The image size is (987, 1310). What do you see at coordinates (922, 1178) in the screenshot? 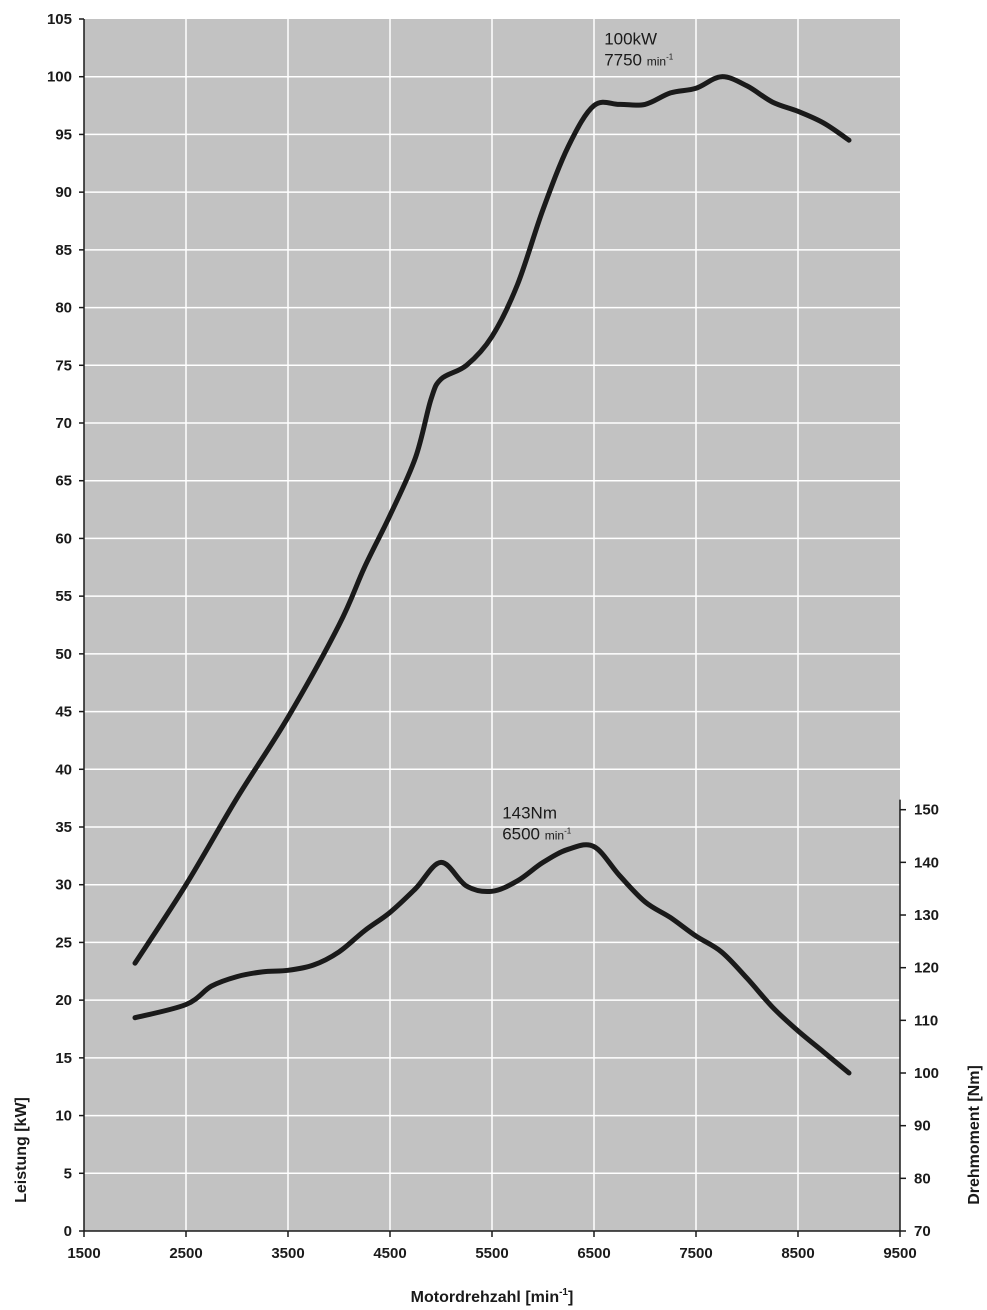
I see `right-y-tick-label: 80` at bounding box center [922, 1178].